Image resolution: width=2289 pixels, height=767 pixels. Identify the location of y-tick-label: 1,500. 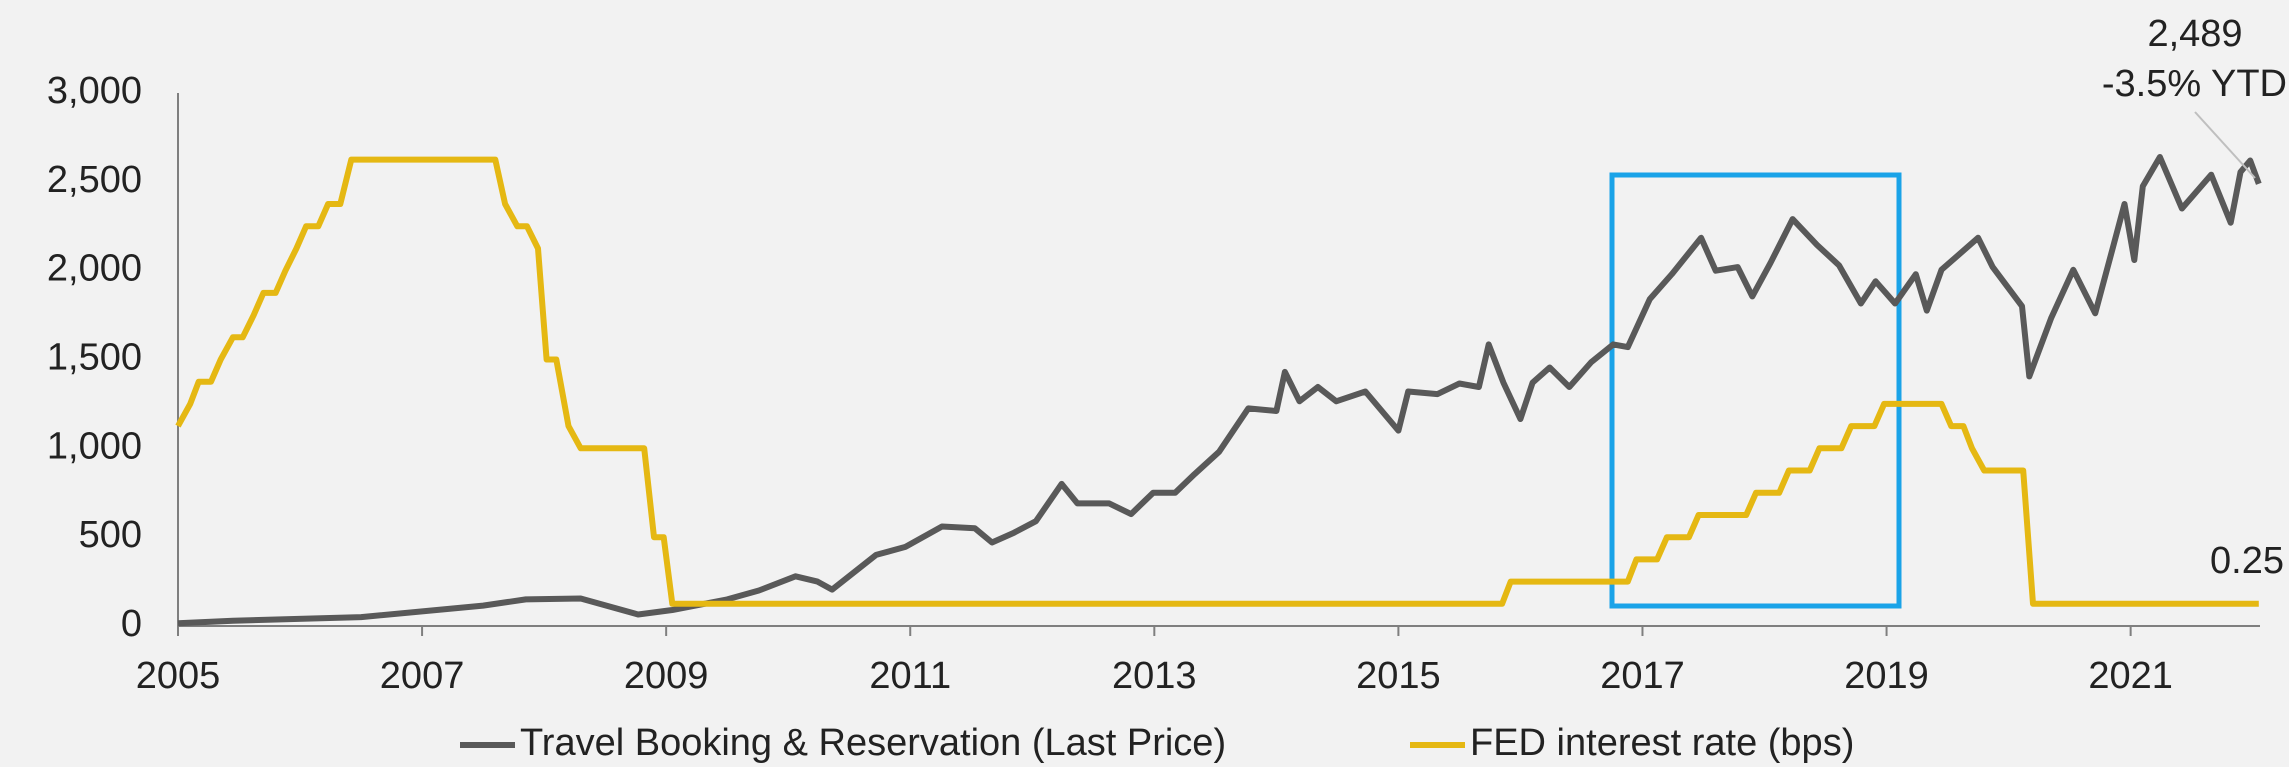
(94, 358).